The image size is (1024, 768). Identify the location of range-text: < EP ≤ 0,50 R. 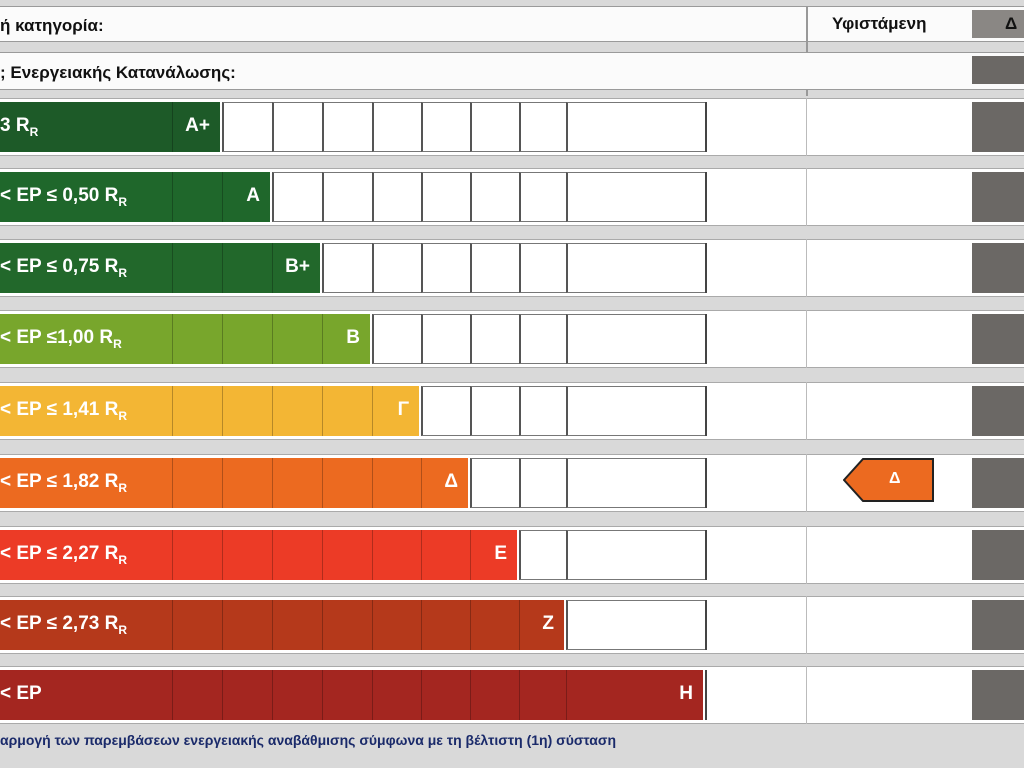
(59, 195).